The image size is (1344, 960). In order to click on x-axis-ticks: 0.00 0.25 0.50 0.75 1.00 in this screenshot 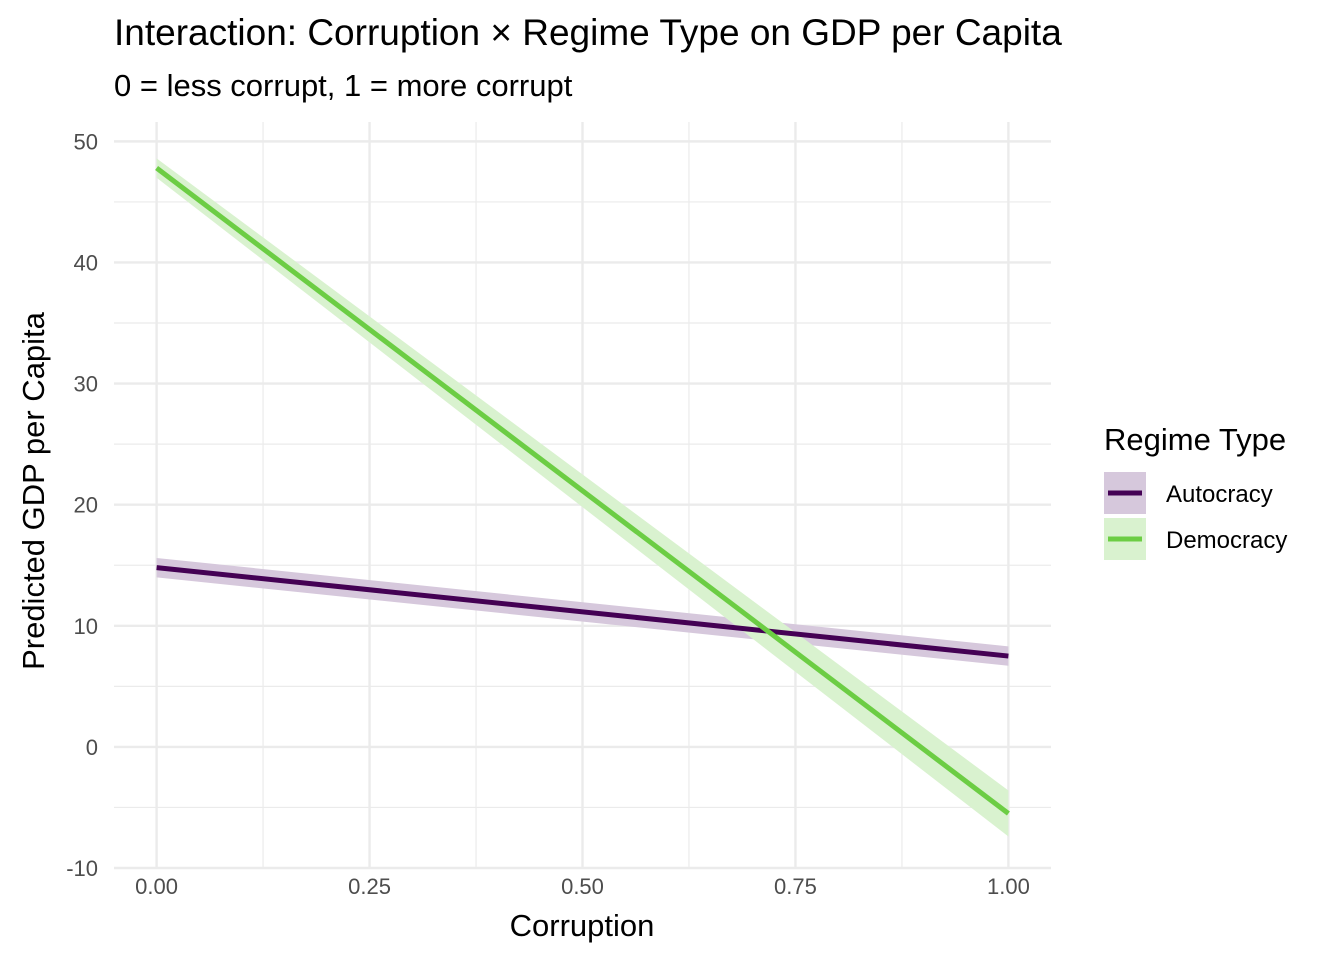, I will do `click(582, 886)`.